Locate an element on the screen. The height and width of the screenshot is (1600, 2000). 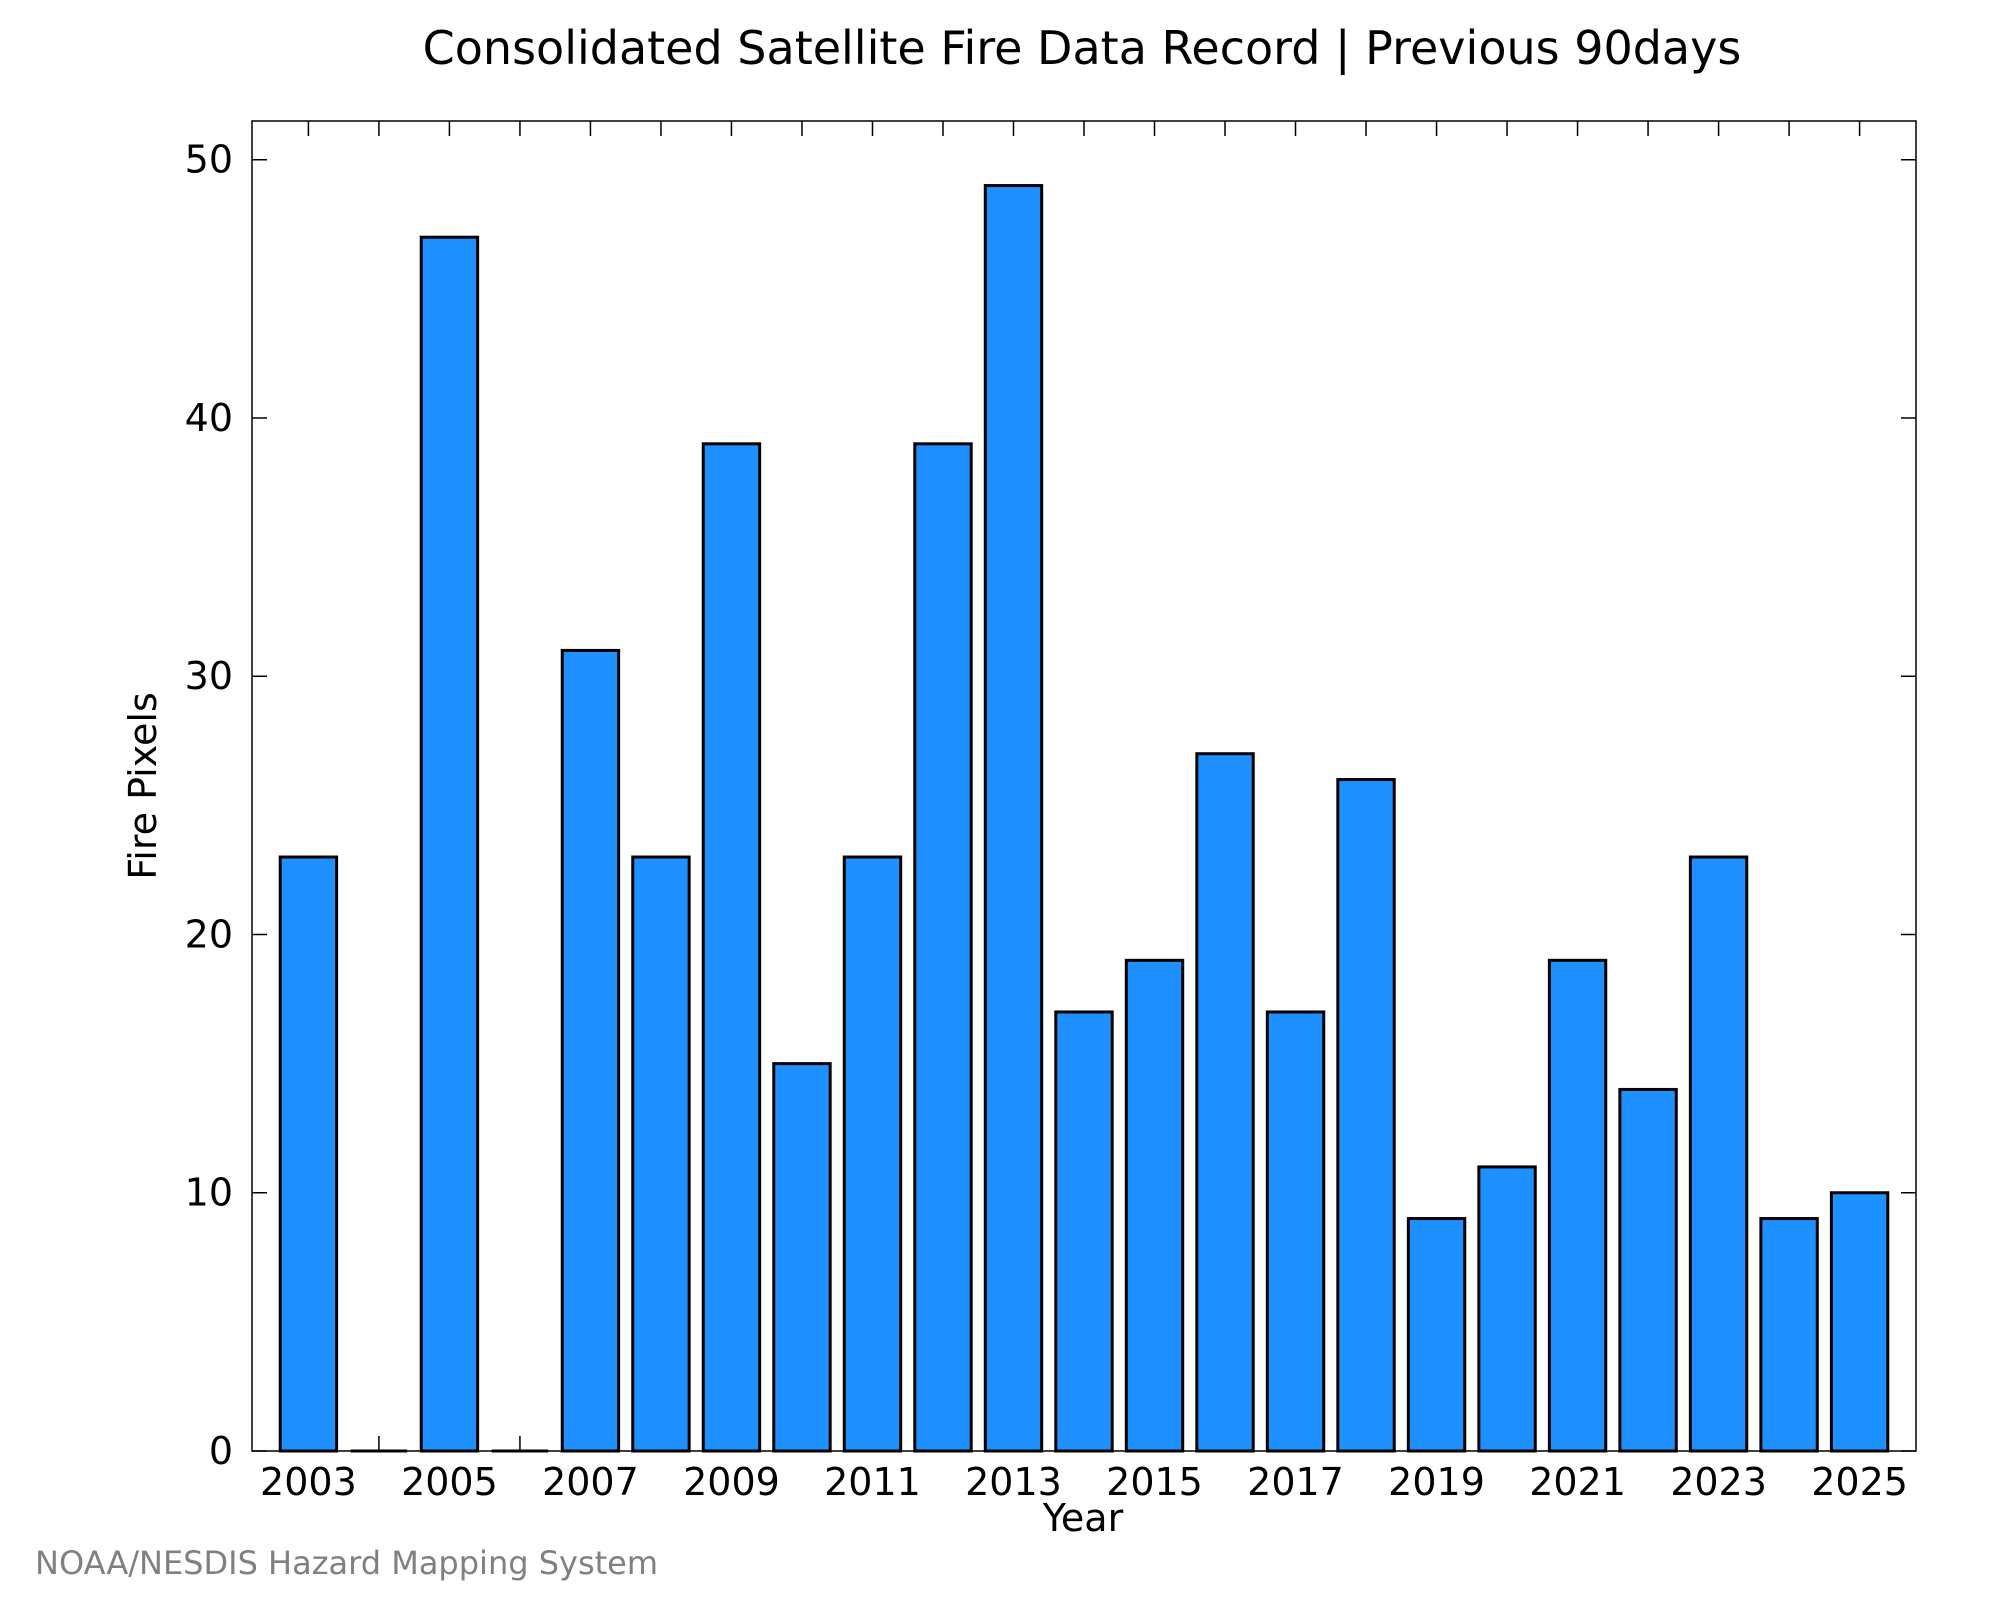
bar-2007 is located at coordinates (590, 1050).